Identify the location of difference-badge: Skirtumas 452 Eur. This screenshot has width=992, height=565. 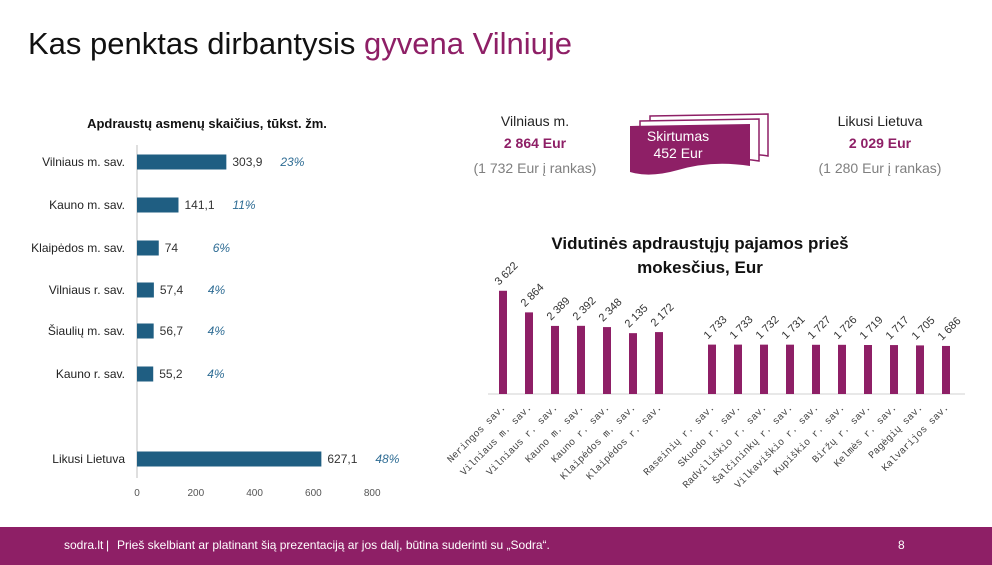
(699, 144).